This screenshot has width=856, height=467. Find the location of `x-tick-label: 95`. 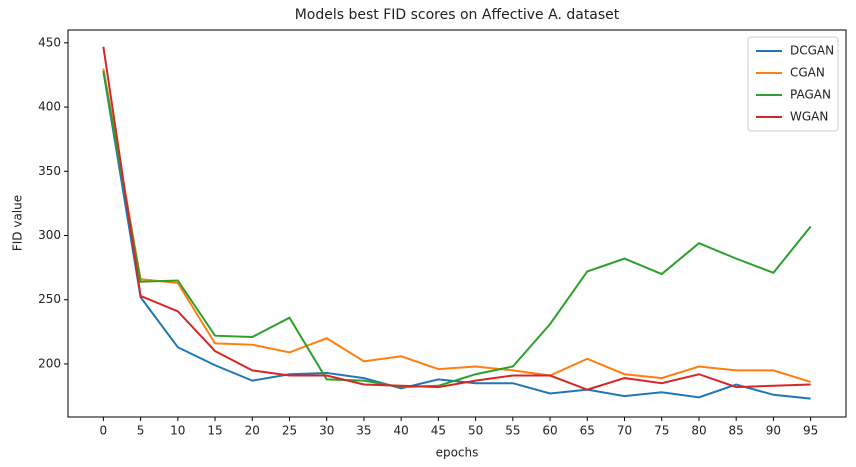

x-tick-label: 95 is located at coordinates (810, 431).